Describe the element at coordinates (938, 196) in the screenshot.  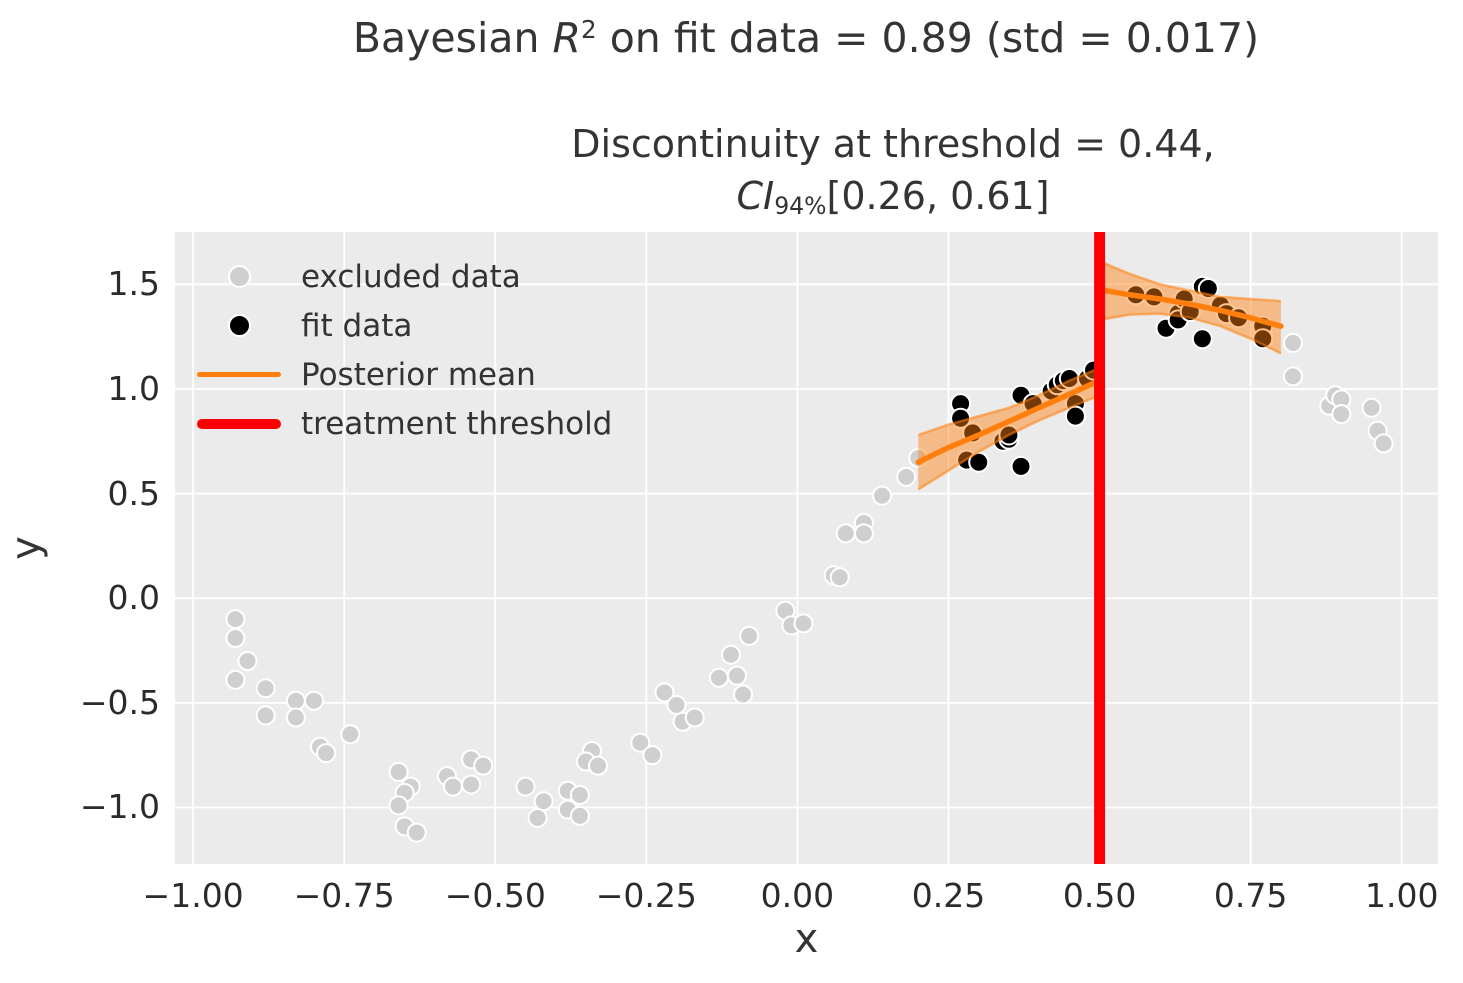
I see `ci-interval: [0.26, 0.61]` at that location.